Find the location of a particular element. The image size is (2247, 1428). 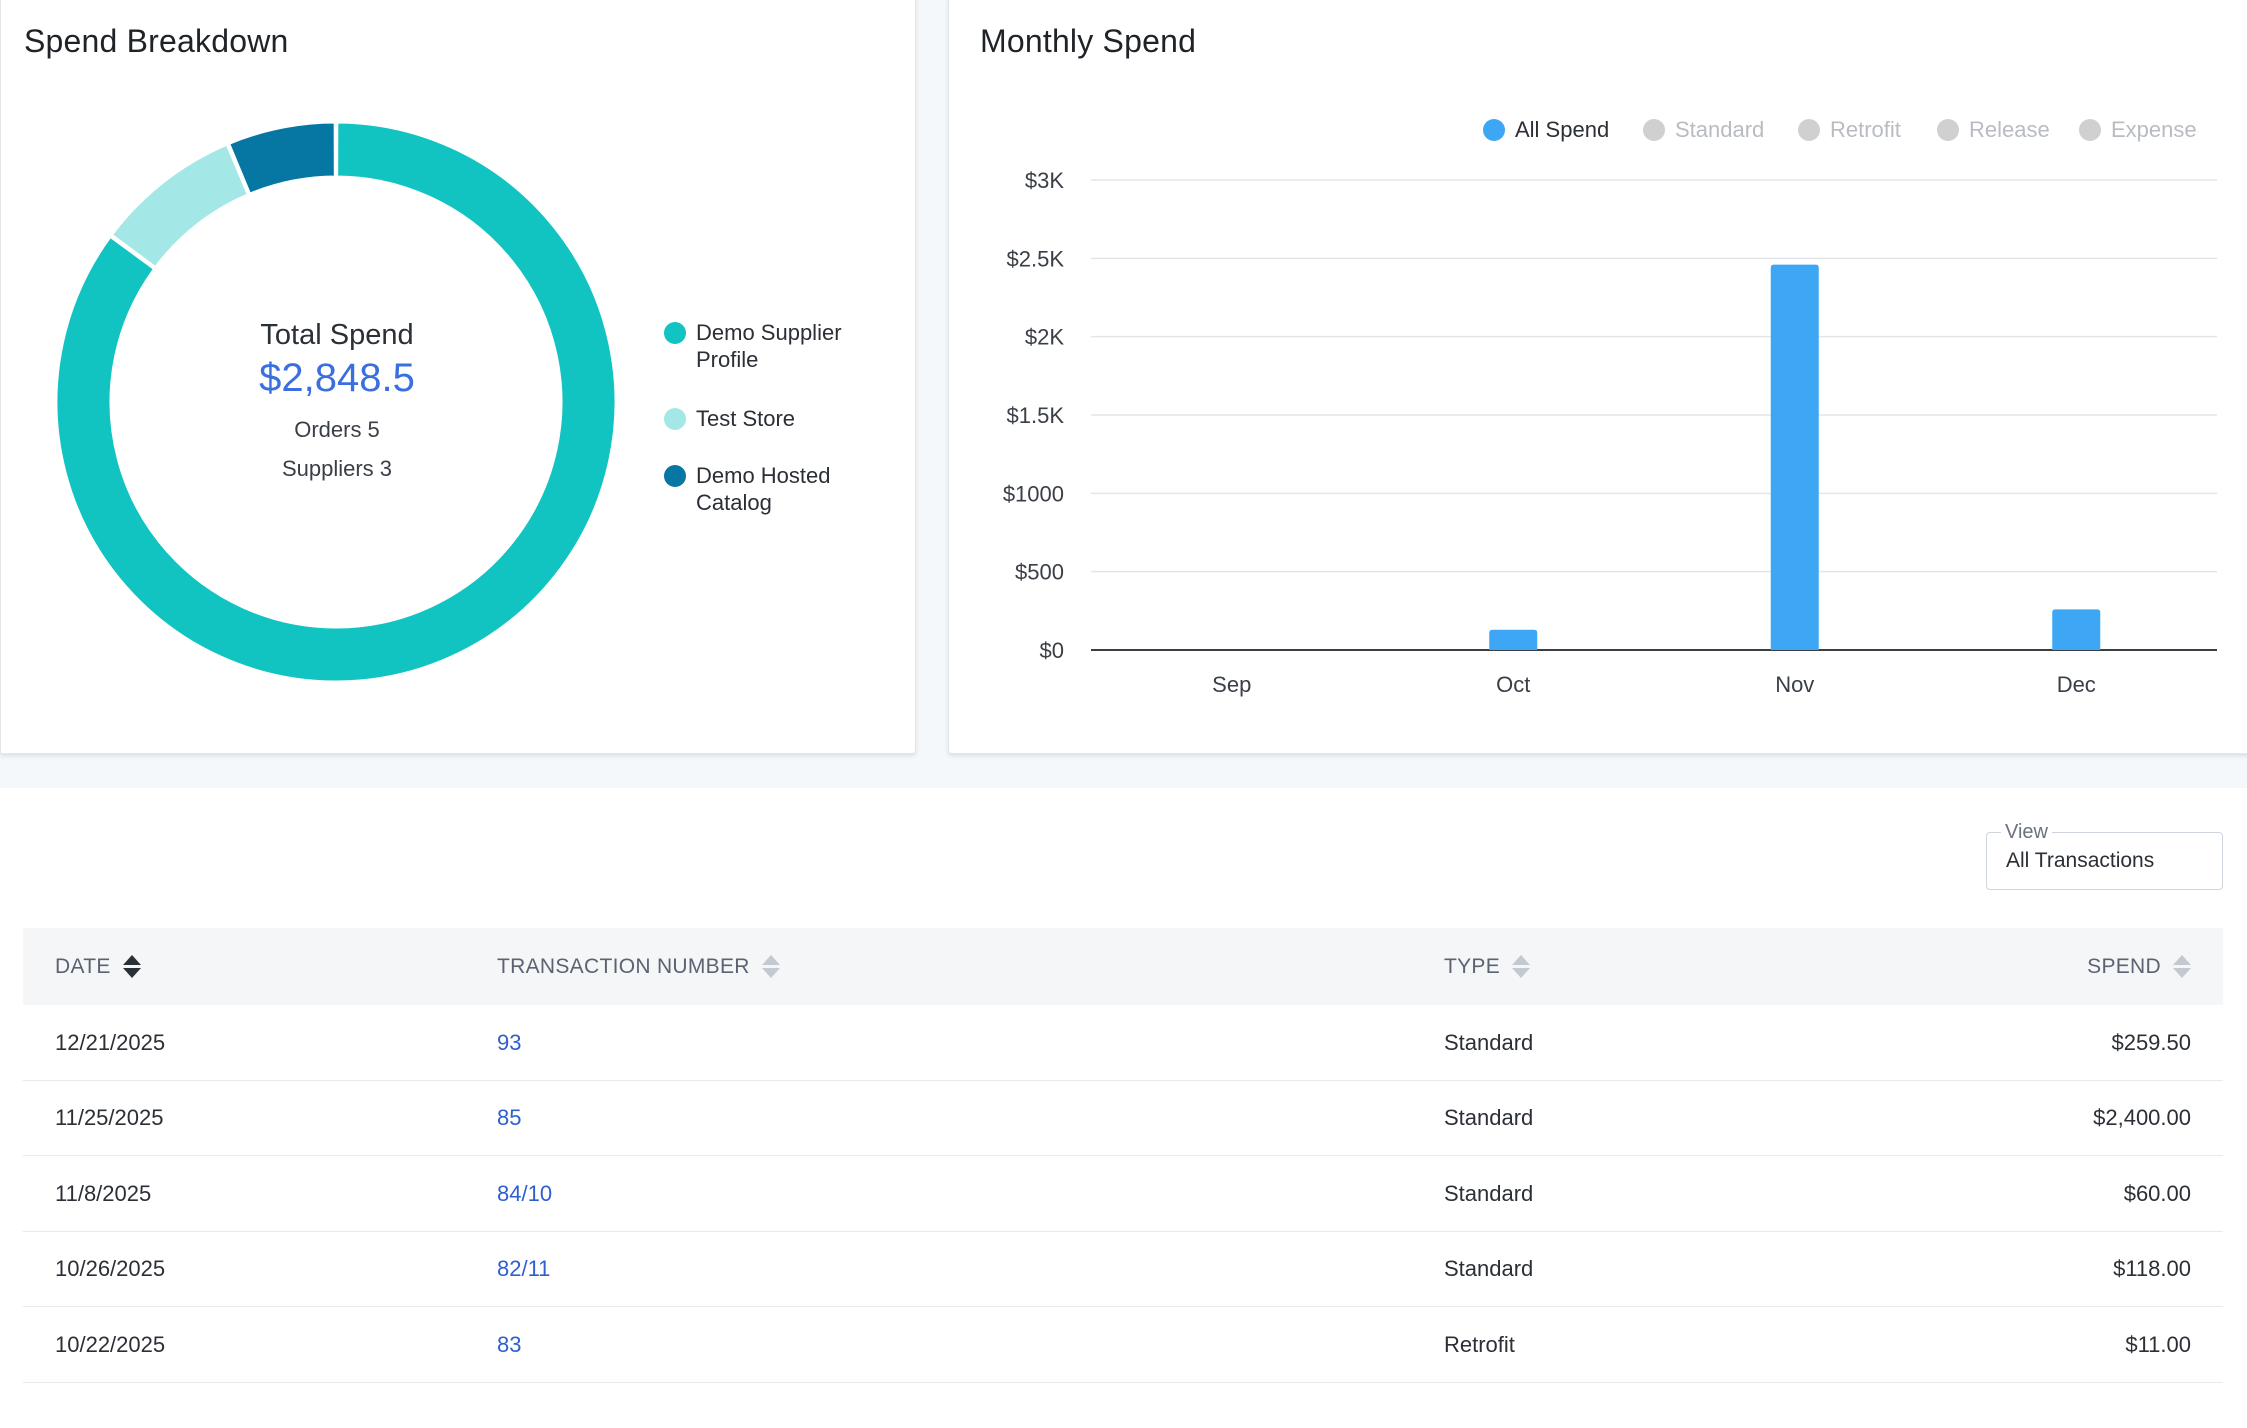

x-tick-label: Nov is located at coordinates (1794, 684).